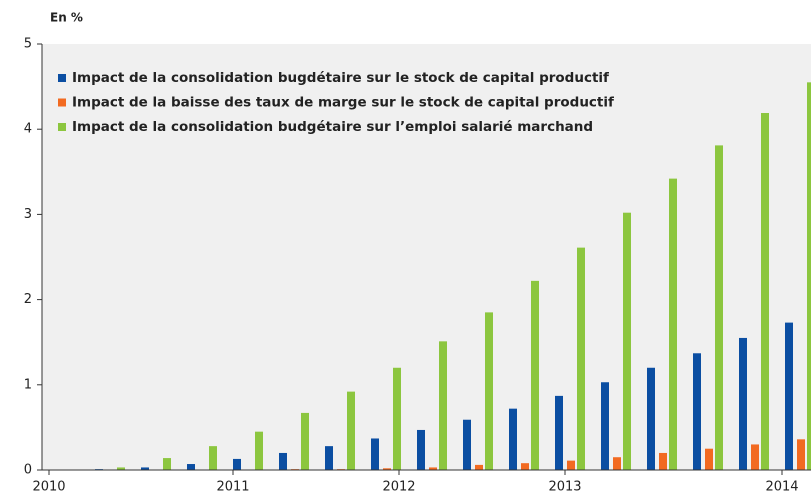 The width and height of the screenshot is (811, 497). I want to click on y-tick-label: 5, so click(28, 44).